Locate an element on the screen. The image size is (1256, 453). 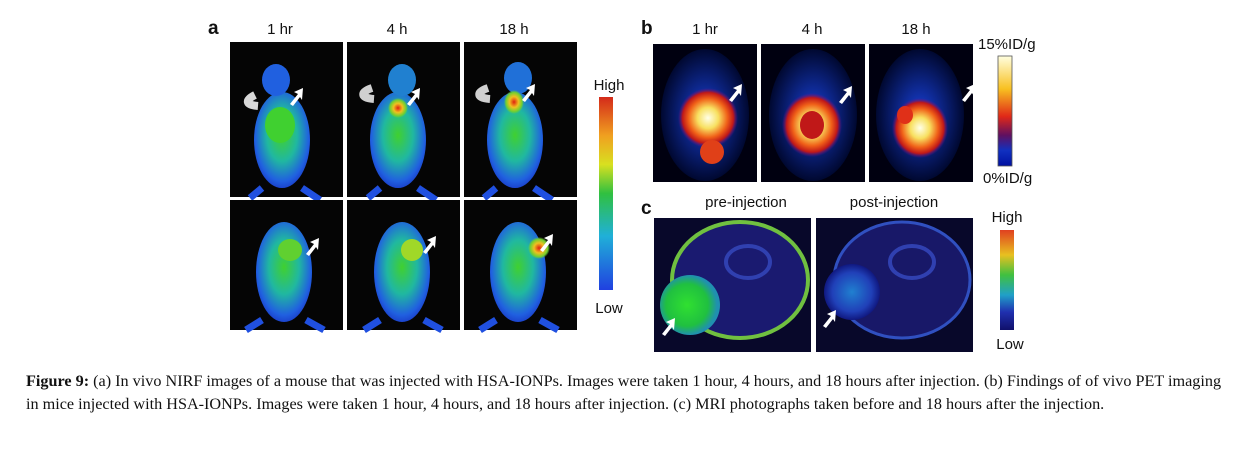
panel-b-time-2: 4 h is located at coordinates (812, 29).